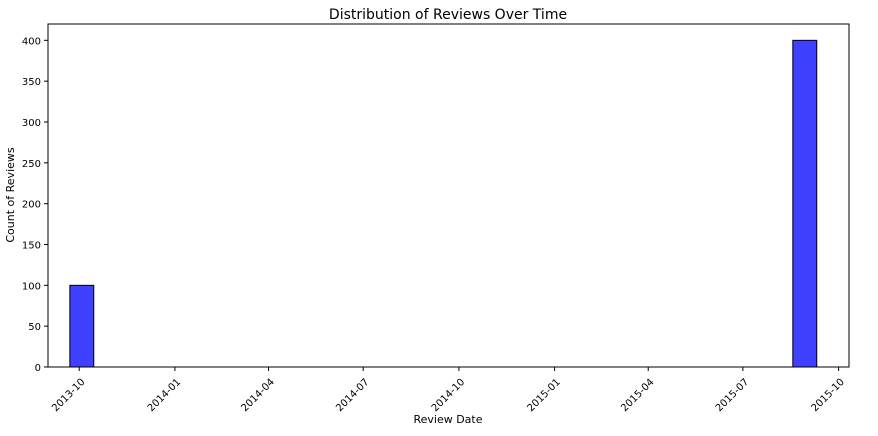 This screenshot has width=878, height=436. Describe the element at coordinates (31, 164) in the screenshot. I see `y-tick-label: 250` at that location.